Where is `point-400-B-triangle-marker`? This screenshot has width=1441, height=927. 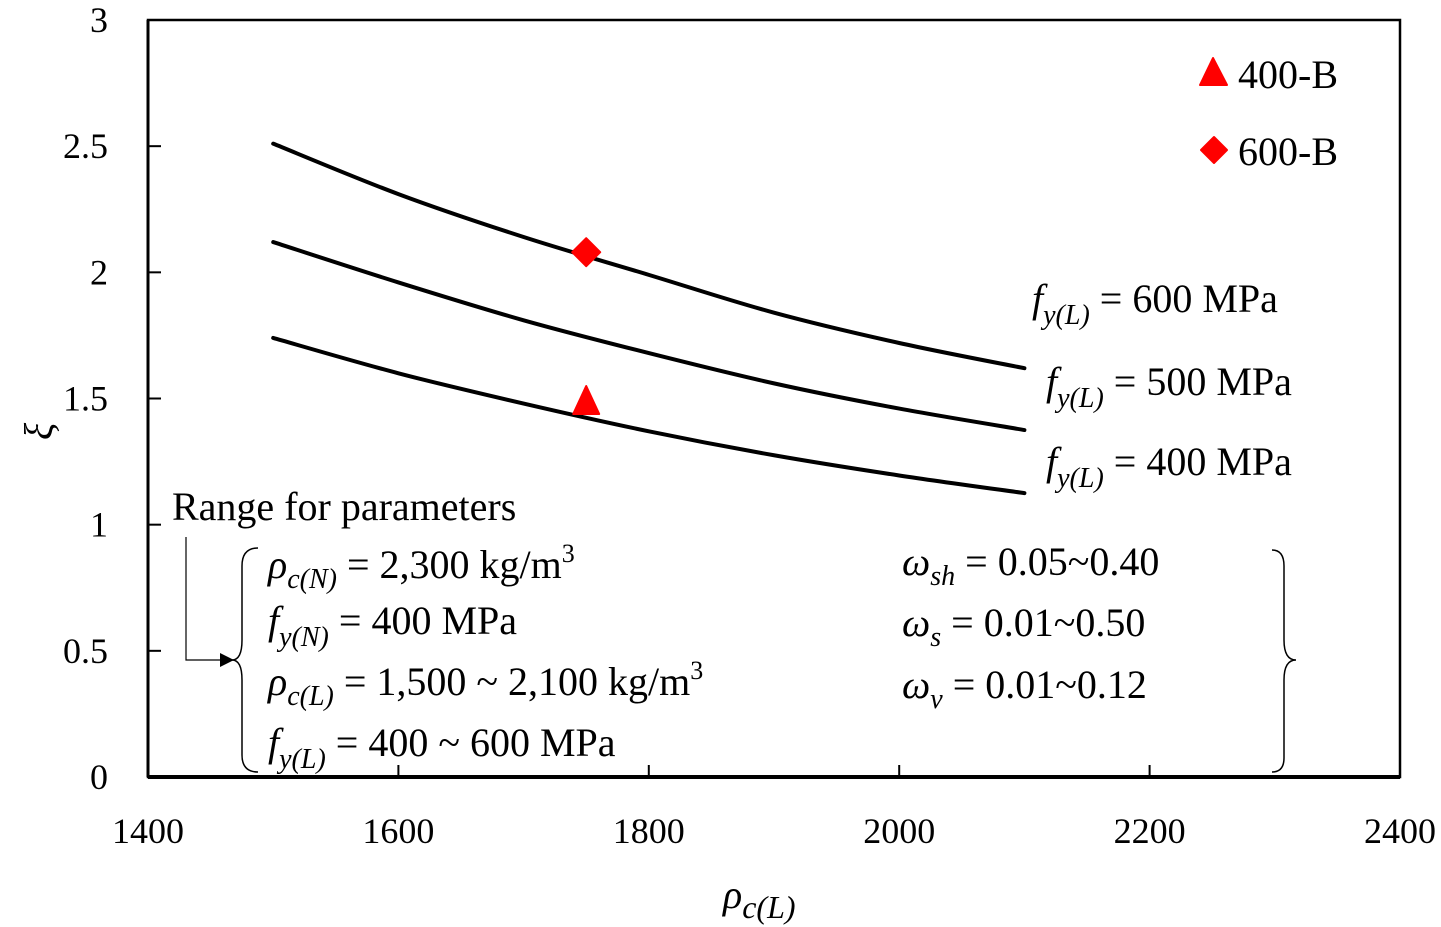 point-400-B-triangle-marker is located at coordinates (586, 400).